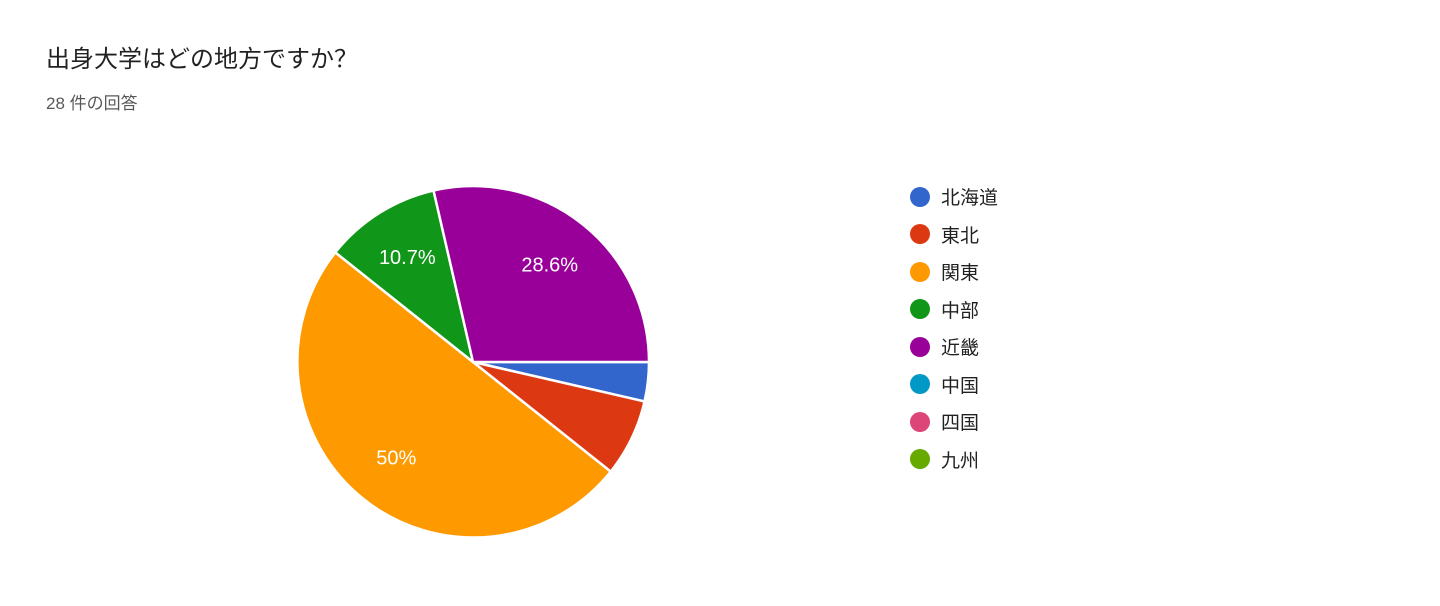 This screenshot has height=606, width=1440. Describe the element at coordinates (92, 103) in the screenshot. I see `response-count: 28 件の回答` at that location.